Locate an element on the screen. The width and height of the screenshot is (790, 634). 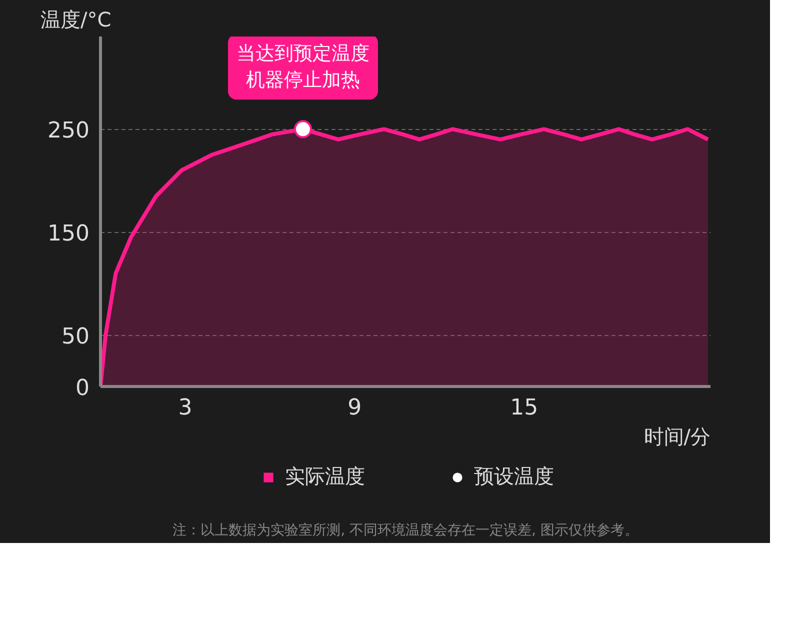
x-tick-label: 9 is located at coordinates (355, 408).